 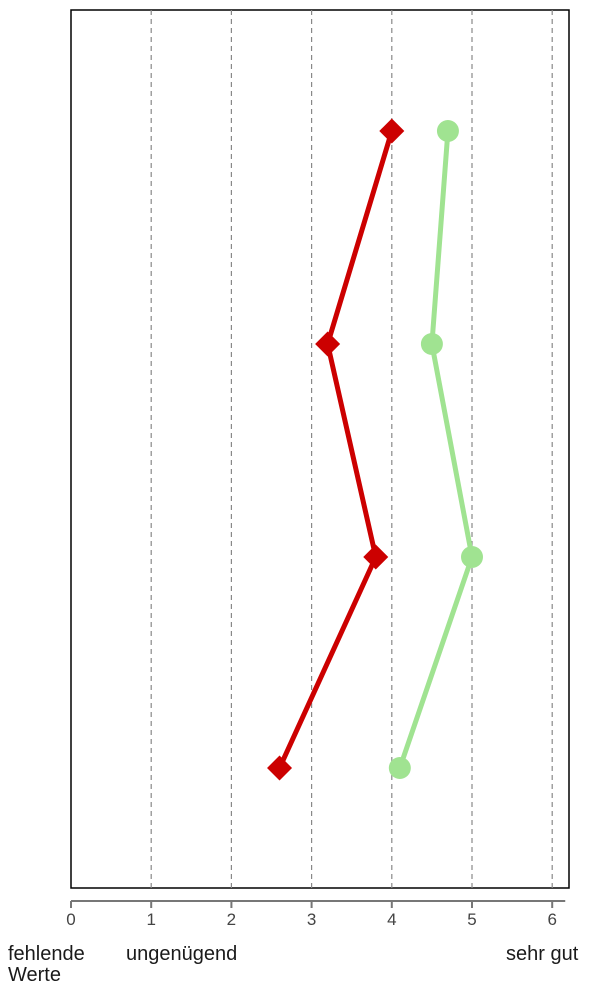 What do you see at coordinates (150, 919) in the screenshot?
I see `x-tick-label-1: 1` at bounding box center [150, 919].